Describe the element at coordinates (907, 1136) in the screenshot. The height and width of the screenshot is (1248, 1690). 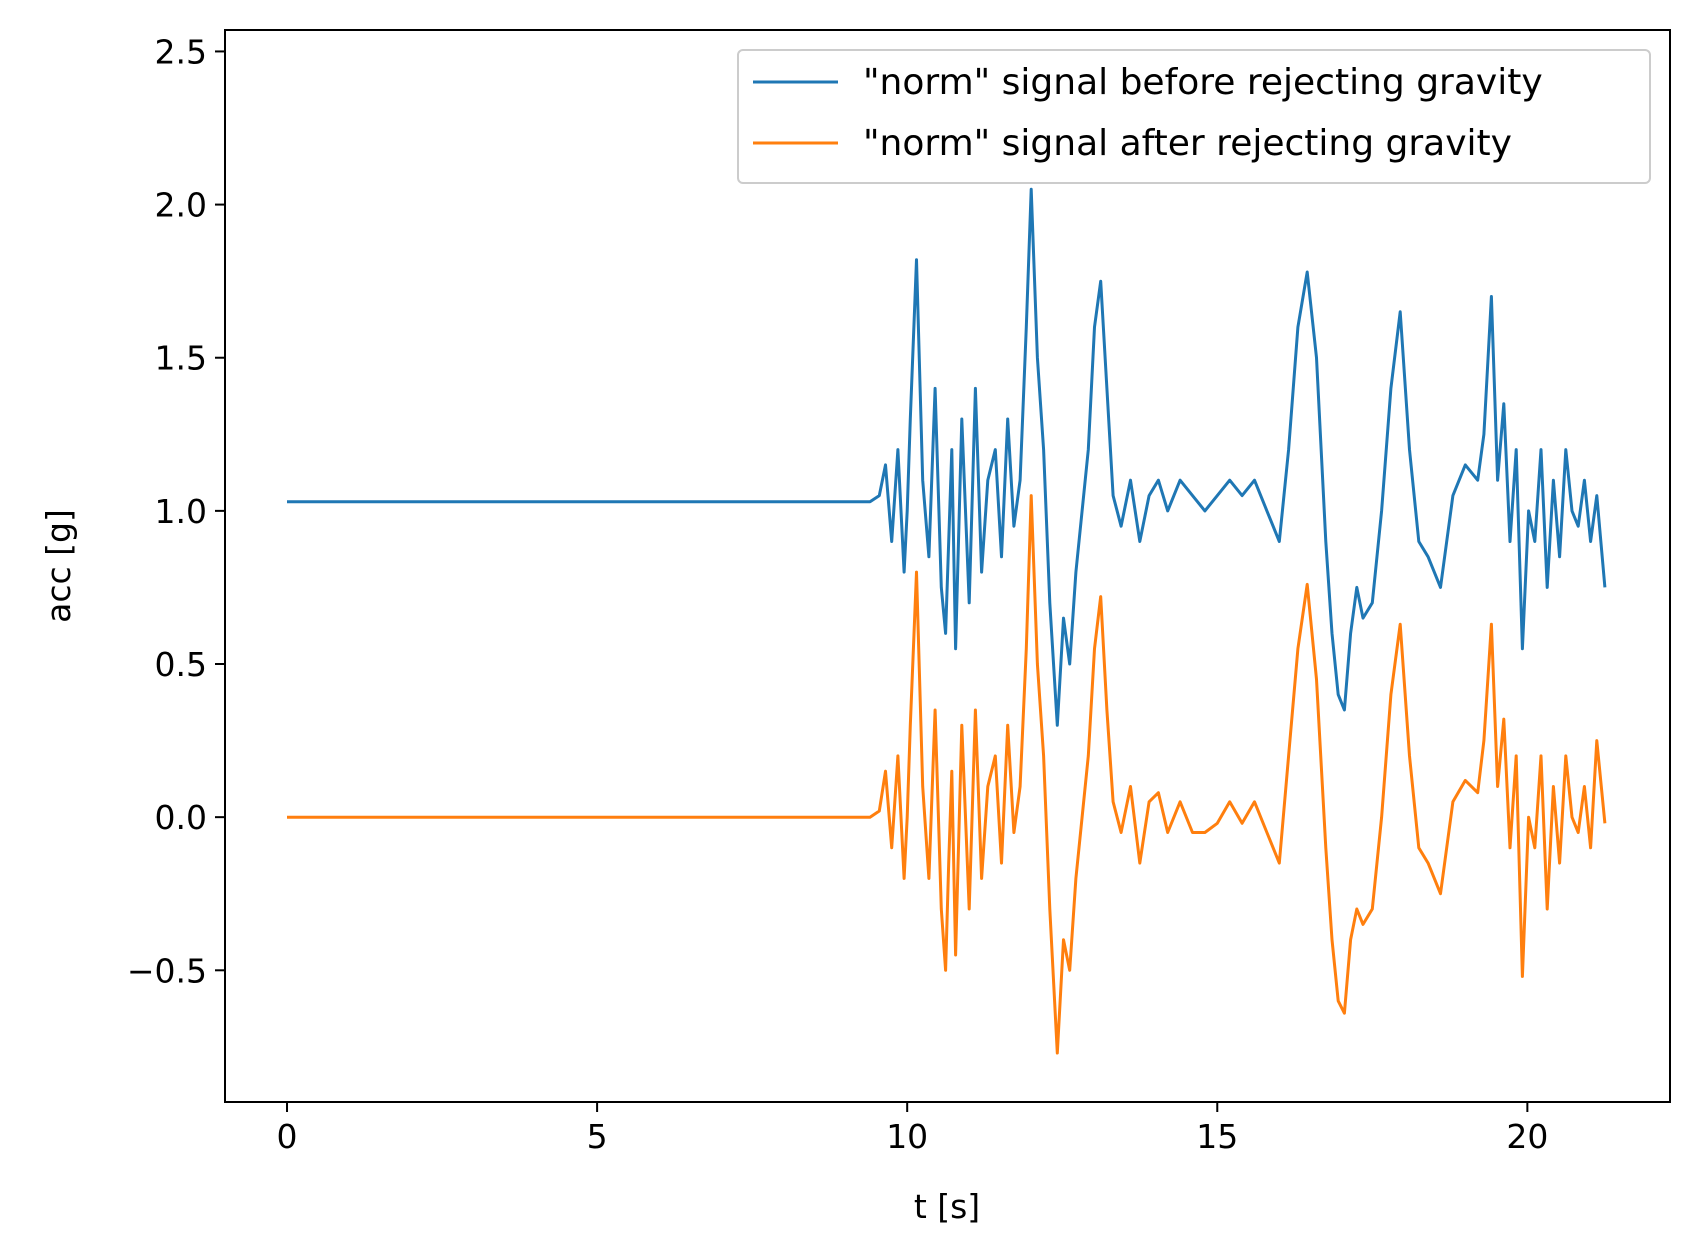
I see `x-tick-label: 10` at that location.